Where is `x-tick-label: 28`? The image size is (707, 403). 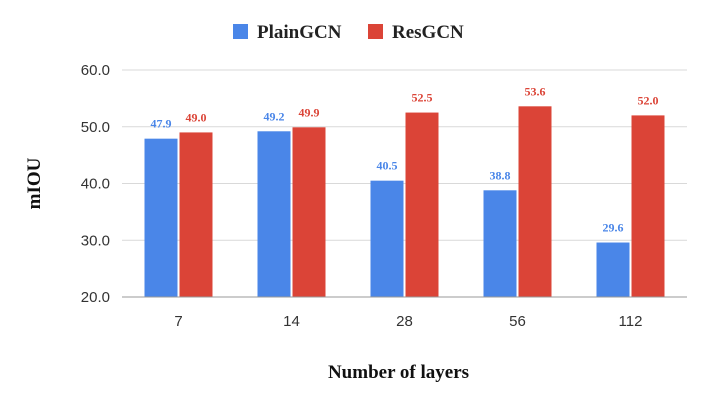 x-tick-label: 28 is located at coordinates (404, 321).